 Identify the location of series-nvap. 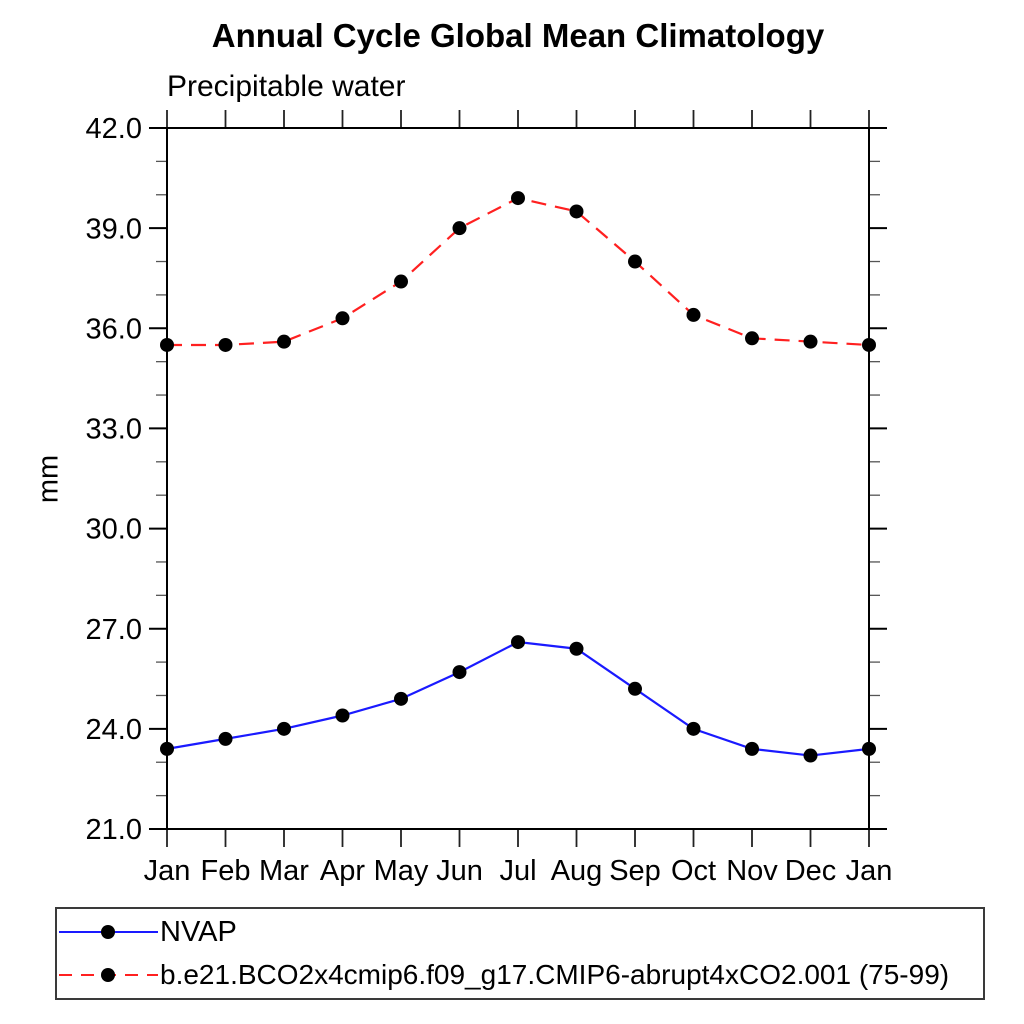
(518, 699).